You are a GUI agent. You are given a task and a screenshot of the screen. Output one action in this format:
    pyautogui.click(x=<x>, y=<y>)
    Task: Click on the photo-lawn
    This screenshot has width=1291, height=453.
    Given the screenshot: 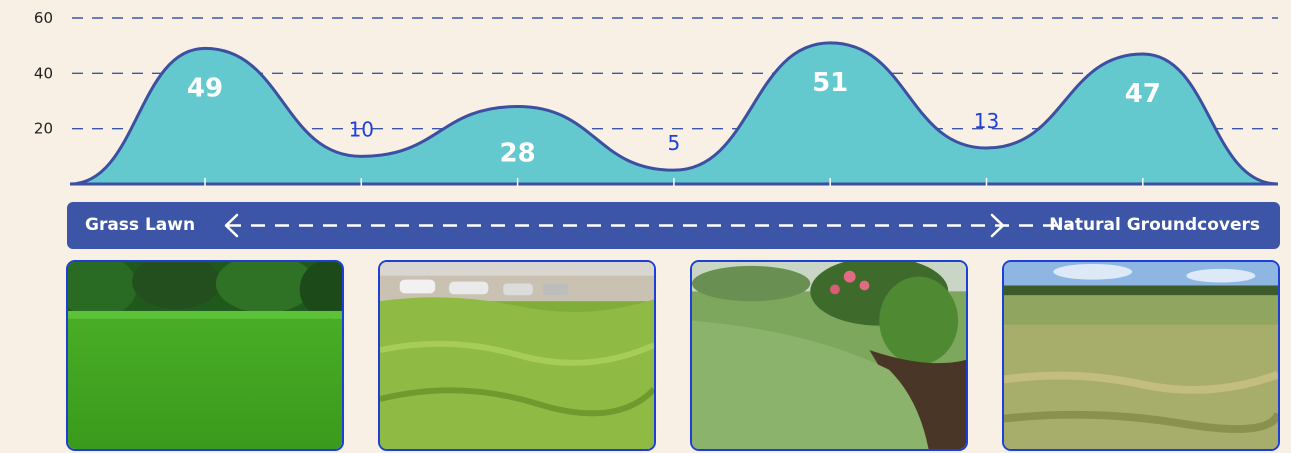 What is the action you would take?
    pyautogui.click(x=205, y=355)
    